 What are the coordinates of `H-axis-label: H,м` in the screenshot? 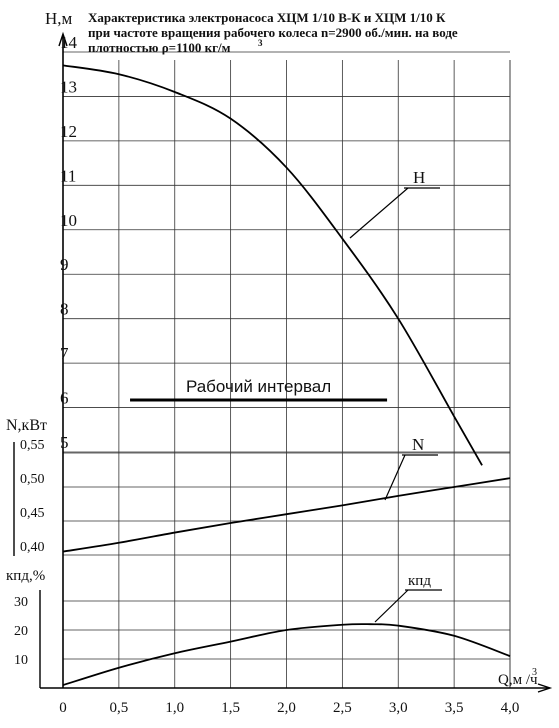 It's located at (59, 18).